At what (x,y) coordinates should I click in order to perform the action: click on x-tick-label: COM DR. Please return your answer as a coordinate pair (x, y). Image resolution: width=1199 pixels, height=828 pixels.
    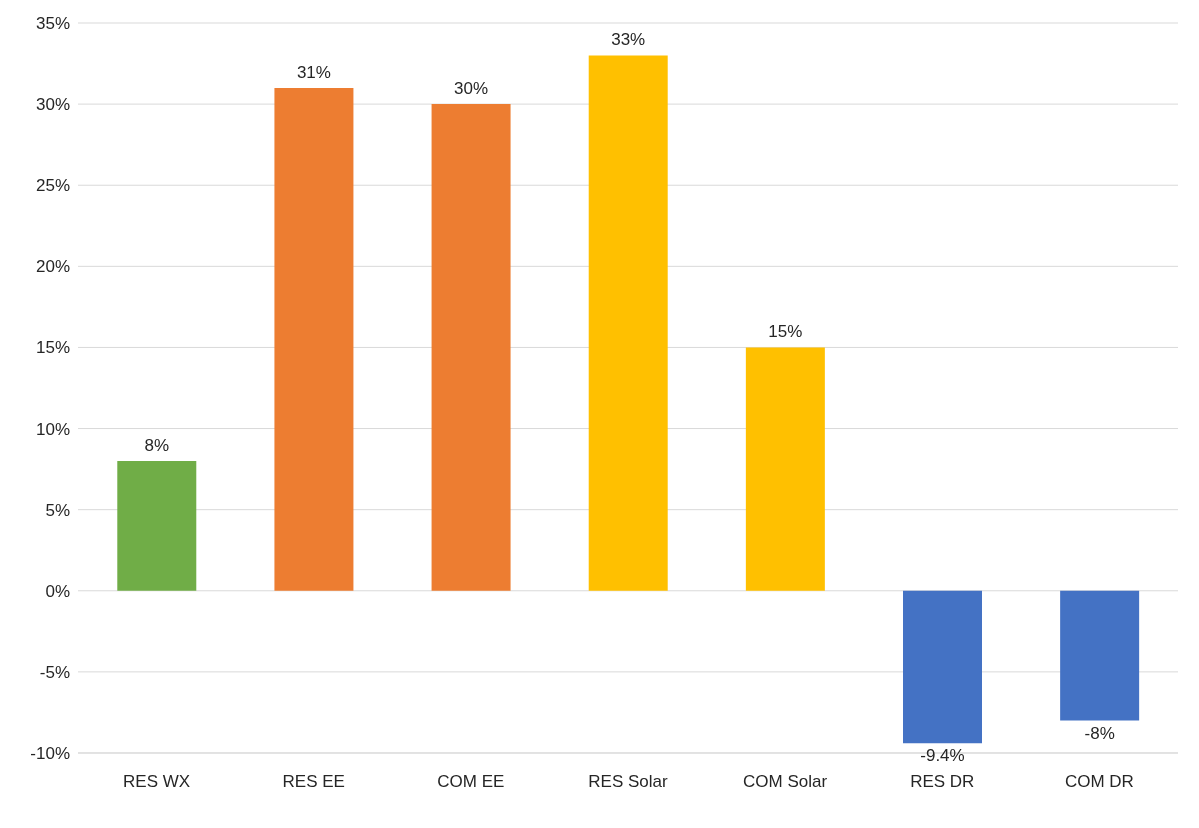
    Looking at the image, I should click on (1099, 782).